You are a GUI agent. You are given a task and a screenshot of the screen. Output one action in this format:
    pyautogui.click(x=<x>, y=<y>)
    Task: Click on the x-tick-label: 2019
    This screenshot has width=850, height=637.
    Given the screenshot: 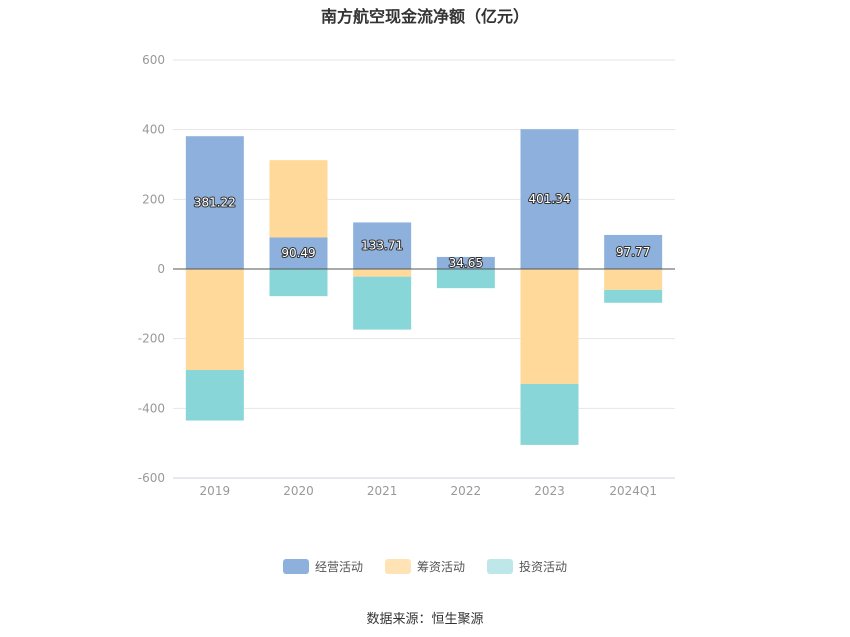 What is the action you would take?
    pyautogui.click(x=215, y=491)
    